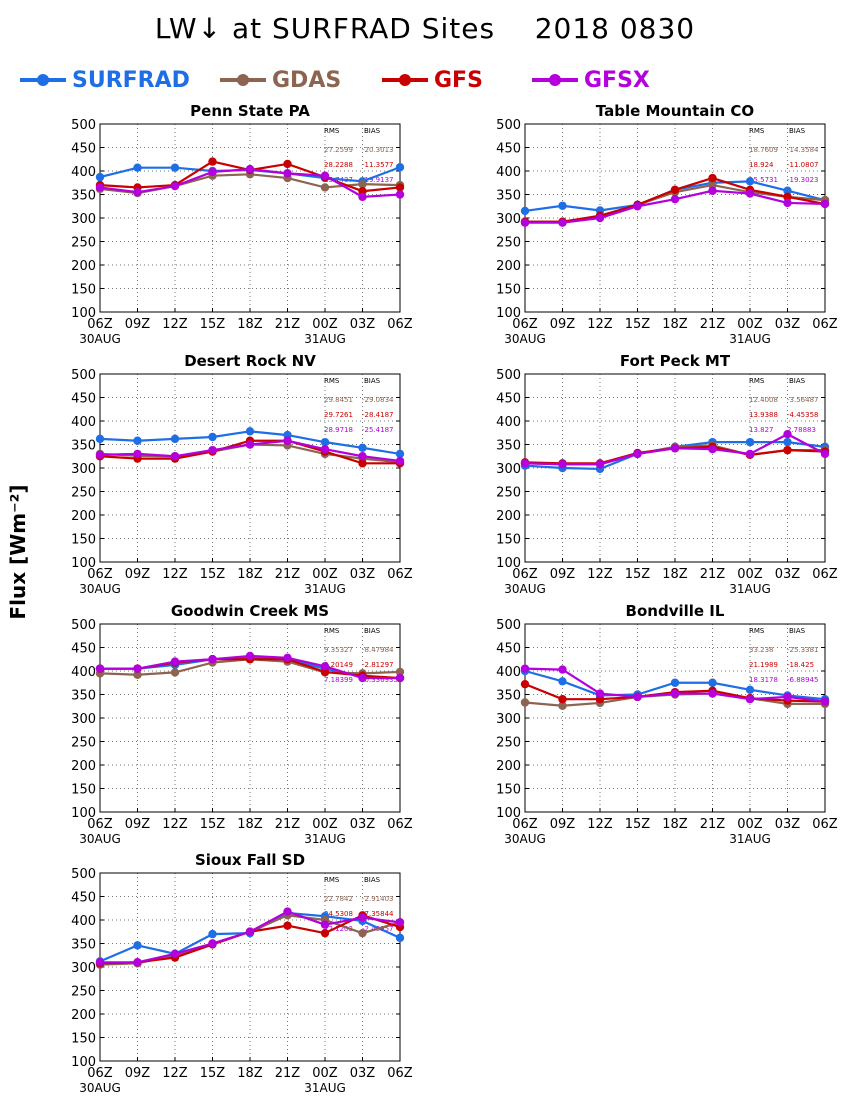  Describe the element at coordinates (761, 650) in the screenshot. I see `stats-rms-value: 33.238` at that location.